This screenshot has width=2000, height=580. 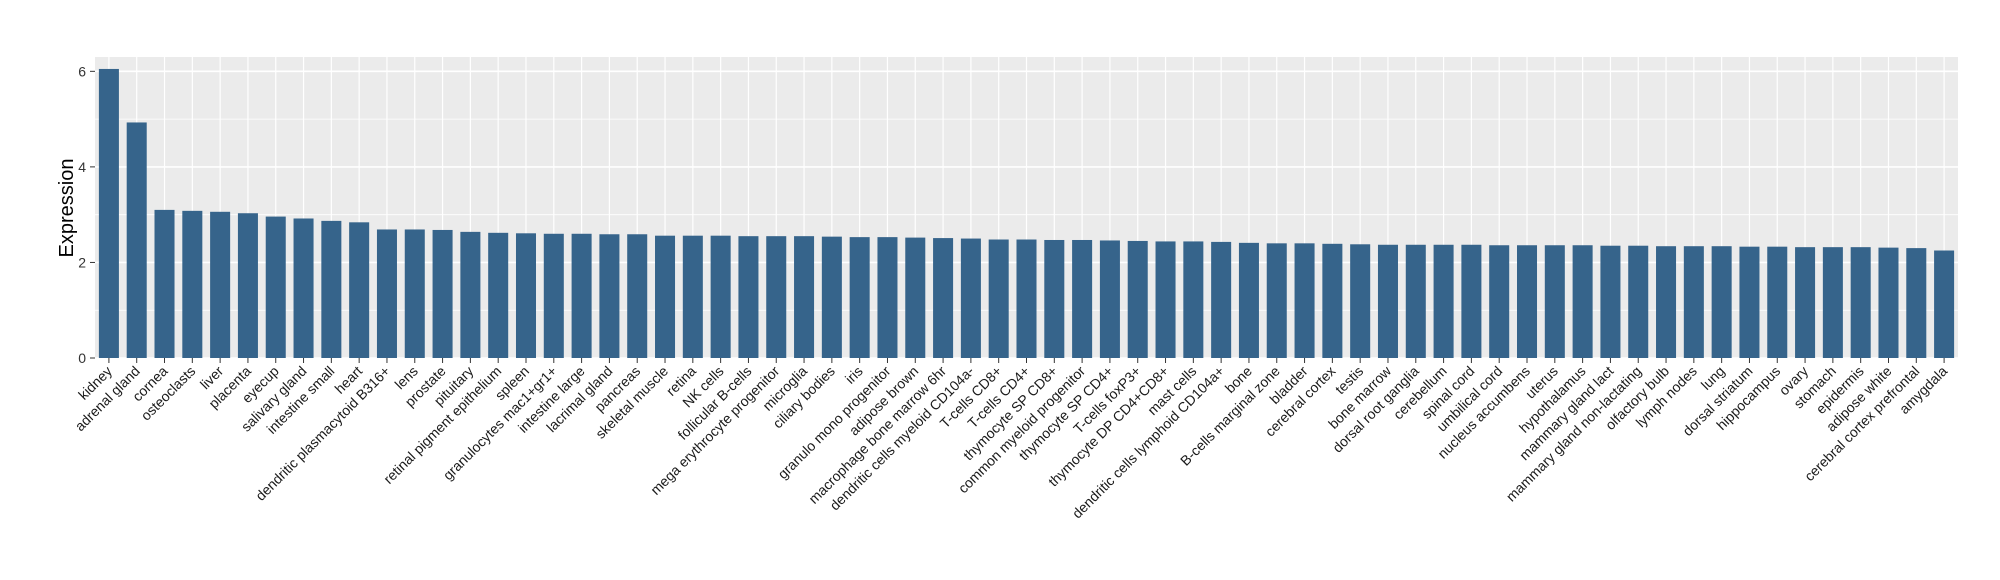 What do you see at coordinates (82, 71) in the screenshot?
I see `y-tick-label: 6` at bounding box center [82, 71].